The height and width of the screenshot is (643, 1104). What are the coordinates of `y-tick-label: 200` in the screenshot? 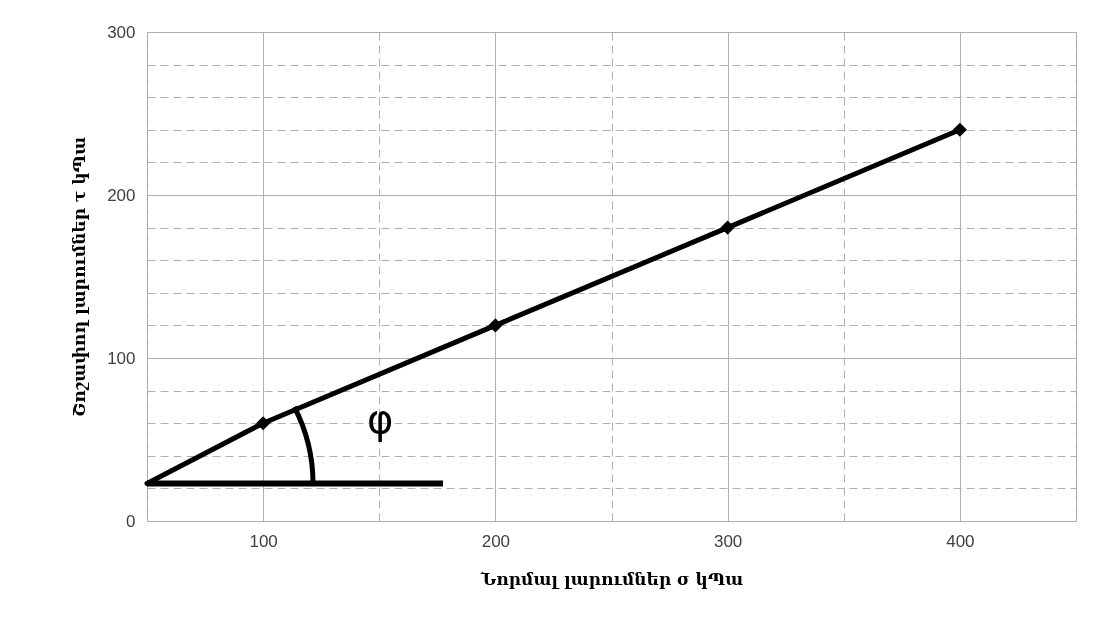 It's located at (121, 195).